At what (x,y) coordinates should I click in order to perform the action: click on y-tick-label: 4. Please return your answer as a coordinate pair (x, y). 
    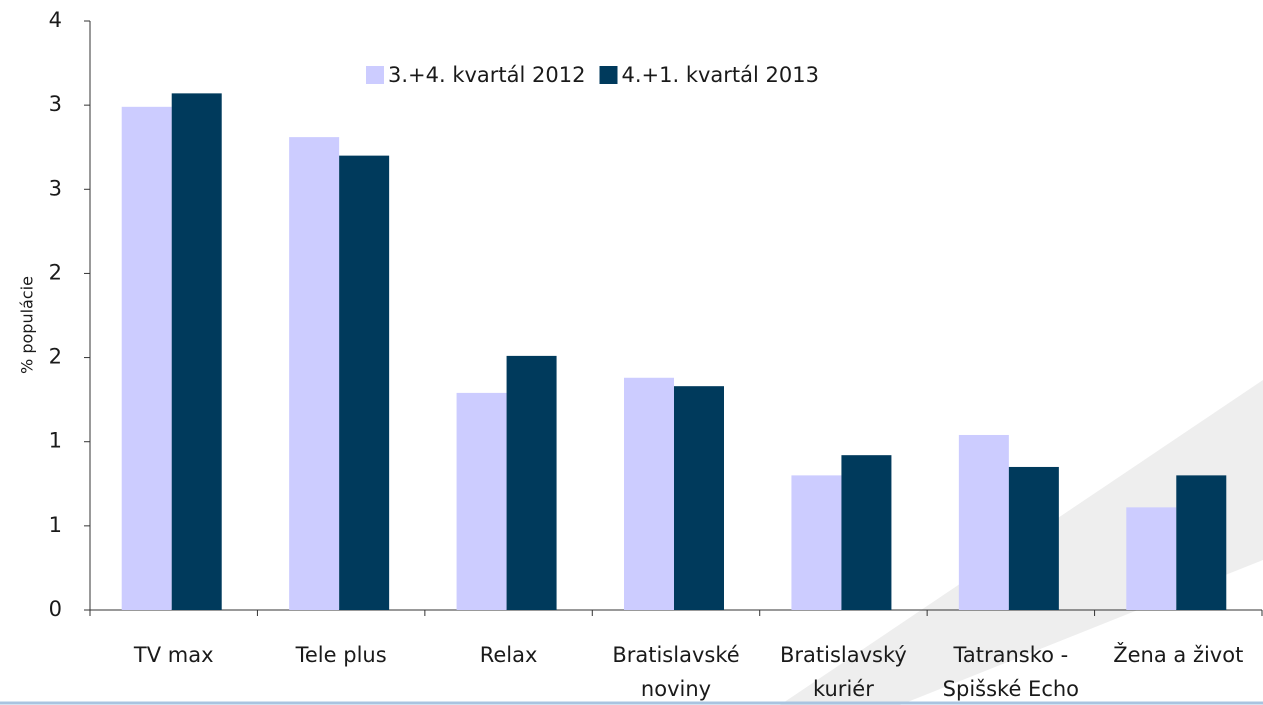
    Looking at the image, I should click on (55, 20).